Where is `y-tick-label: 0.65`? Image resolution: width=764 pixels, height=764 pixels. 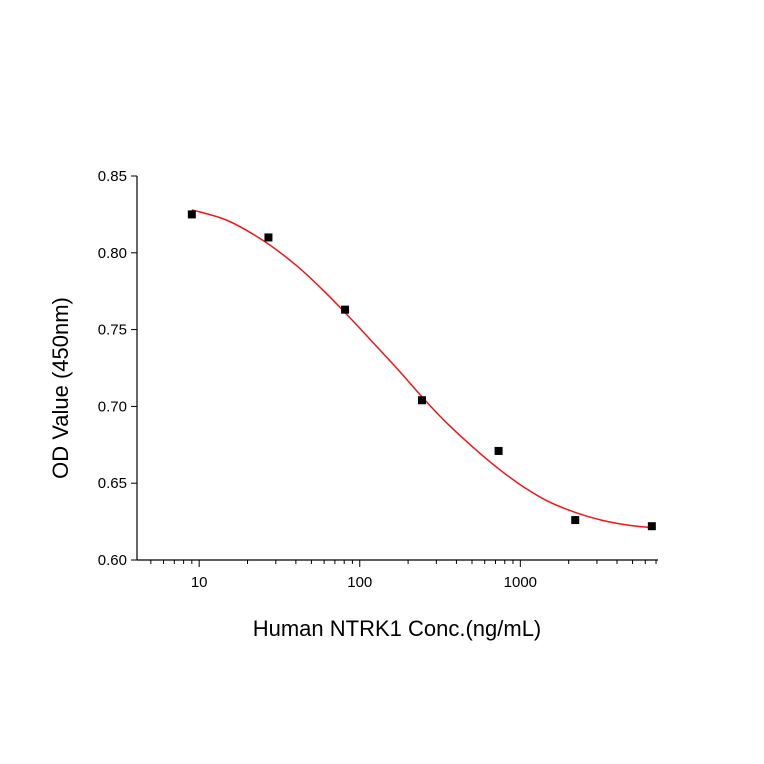
y-tick-label: 0.65 is located at coordinates (112, 483).